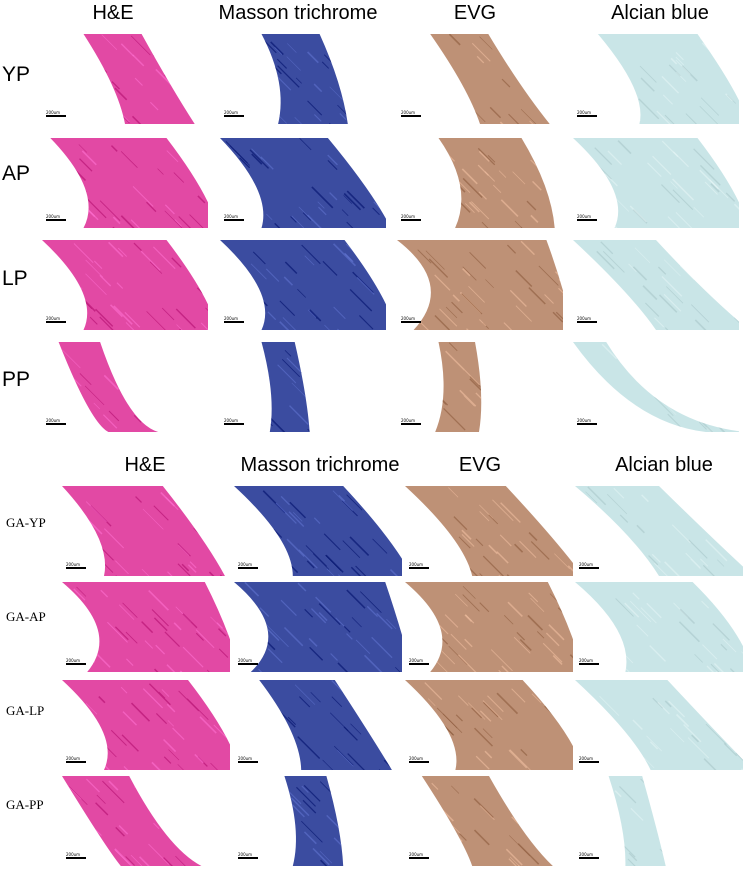 The width and height of the screenshot is (754, 871). I want to click on micrograph-pp-he: 200um, so click(125, 387).